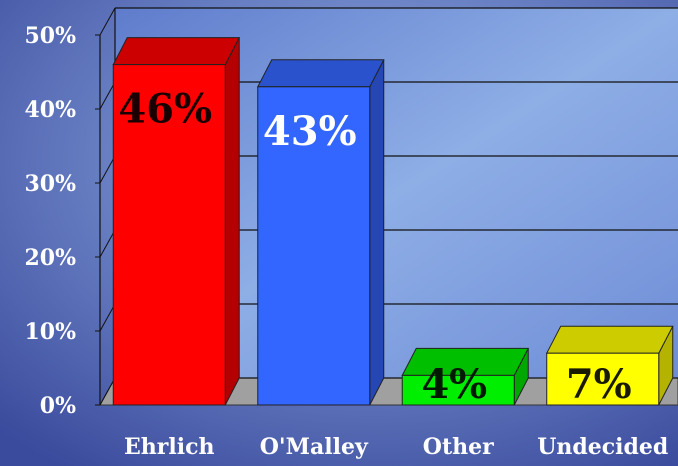 The image size is (678, 466). Describe the element at coordinates (50, 36) in the screenshot. I see `y-tick-label: 50%` at that location.